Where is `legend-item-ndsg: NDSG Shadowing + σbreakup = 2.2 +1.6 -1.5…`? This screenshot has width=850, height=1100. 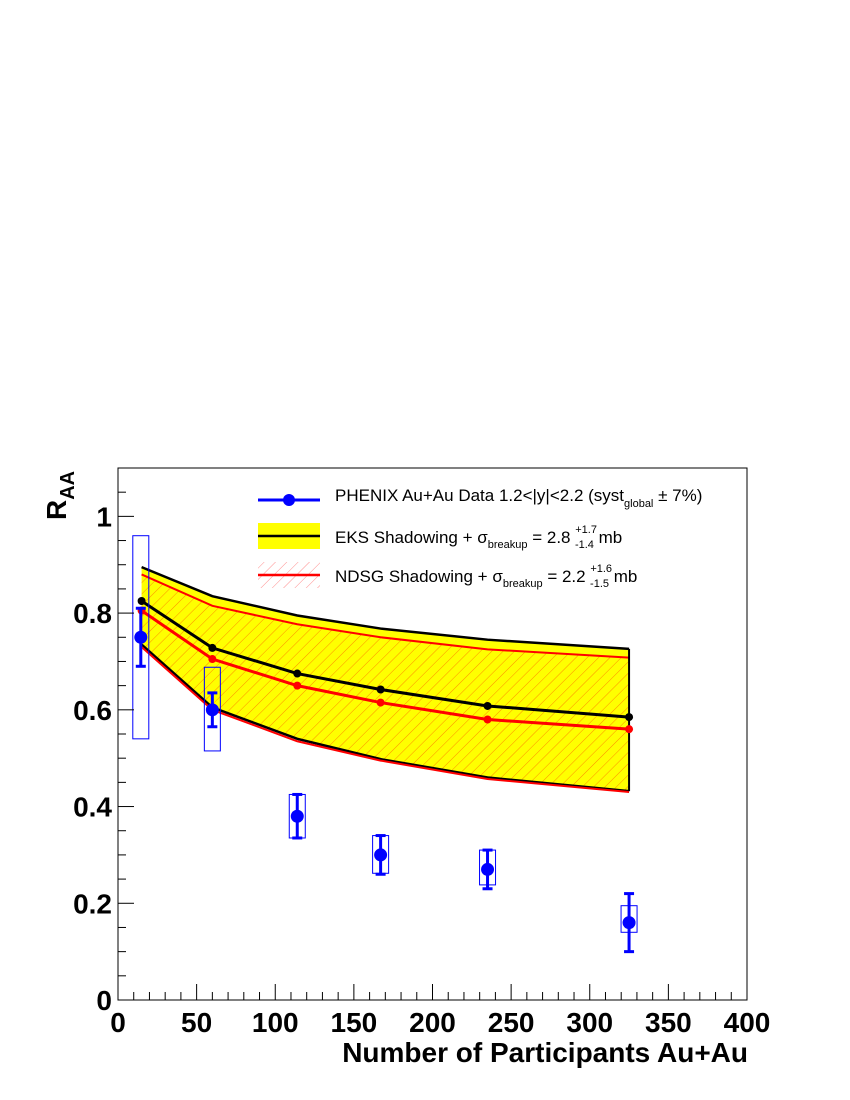
legend-item-ndsg: NDSG Shadowing + σbreakup = 2.2 +1.6 -1.5… is located at coordinates (447, 576).